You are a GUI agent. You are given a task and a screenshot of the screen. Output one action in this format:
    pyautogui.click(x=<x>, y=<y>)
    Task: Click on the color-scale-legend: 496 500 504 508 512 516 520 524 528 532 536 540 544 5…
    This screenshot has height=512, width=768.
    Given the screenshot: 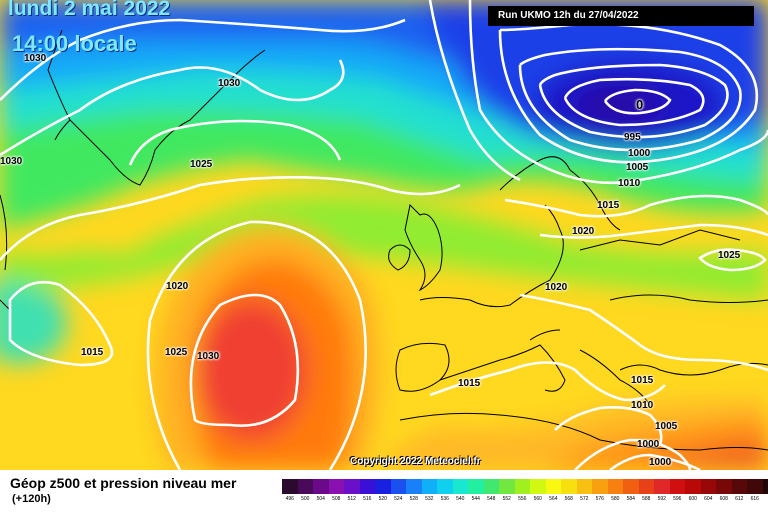 What is the action you would take?
    pyautogui.click(x=525, y=490)
    